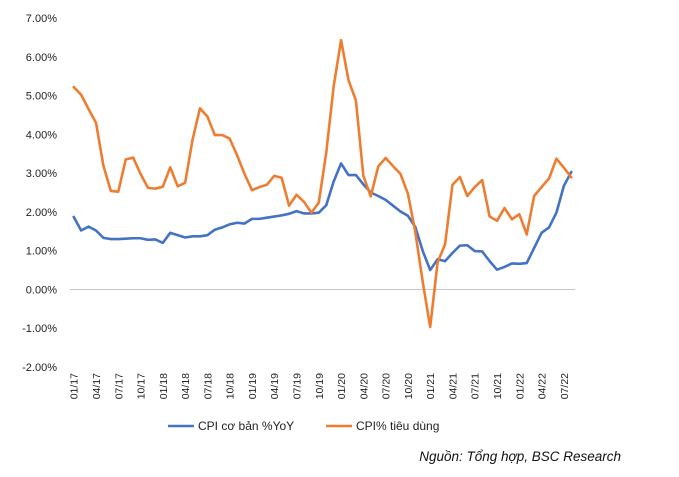  I want to click on x-tick-label: 04/20, so click(364, 386).